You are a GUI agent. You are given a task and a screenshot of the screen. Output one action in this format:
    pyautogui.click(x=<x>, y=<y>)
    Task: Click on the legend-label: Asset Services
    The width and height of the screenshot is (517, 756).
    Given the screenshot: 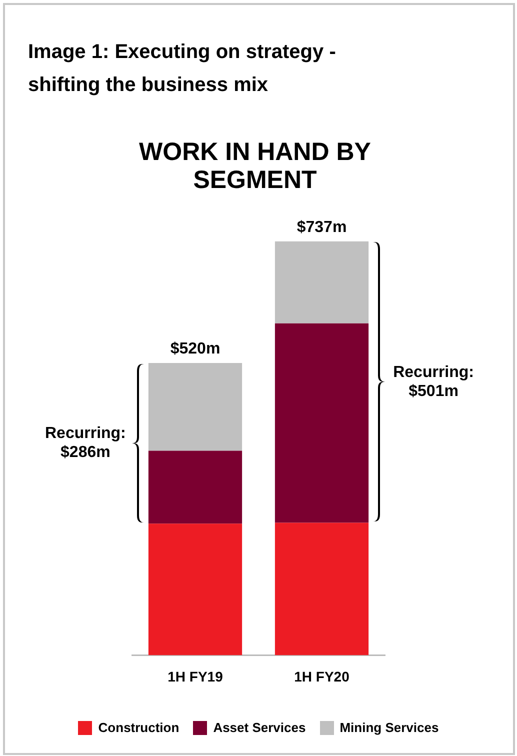 What is the action you would take?
    pyautogui.click(x=259, y=727)
    